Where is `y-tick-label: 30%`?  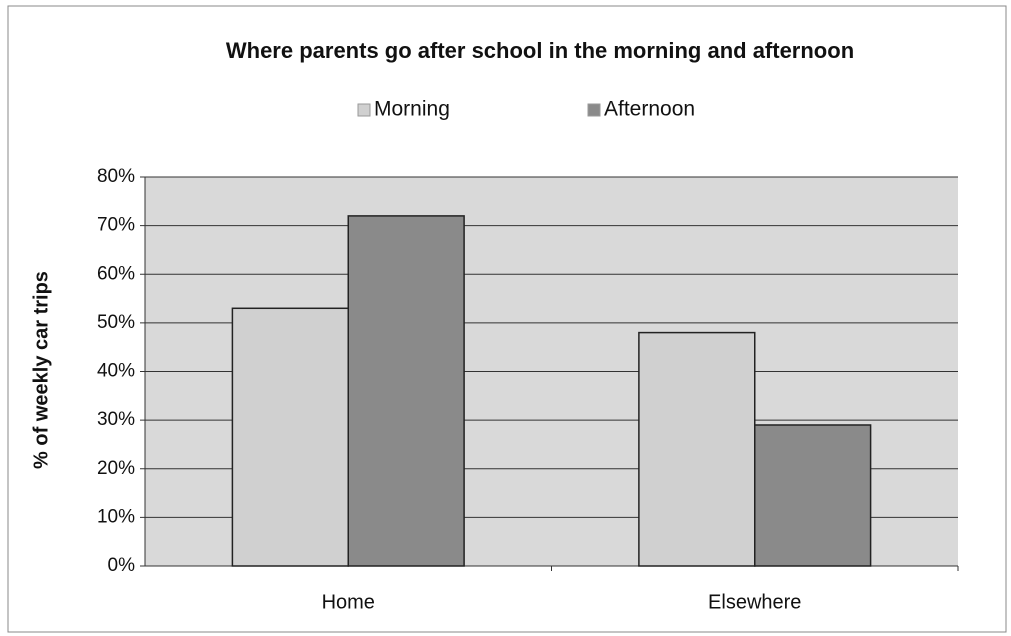
y-tick-label: 30% is located at coordinates (116, 419).